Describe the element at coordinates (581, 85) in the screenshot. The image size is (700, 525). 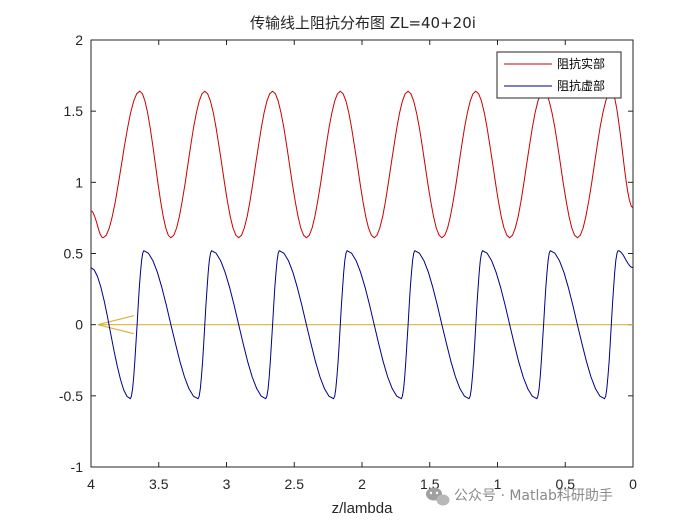
I see `legend-label-imag: 阻抗虚部` at that location.